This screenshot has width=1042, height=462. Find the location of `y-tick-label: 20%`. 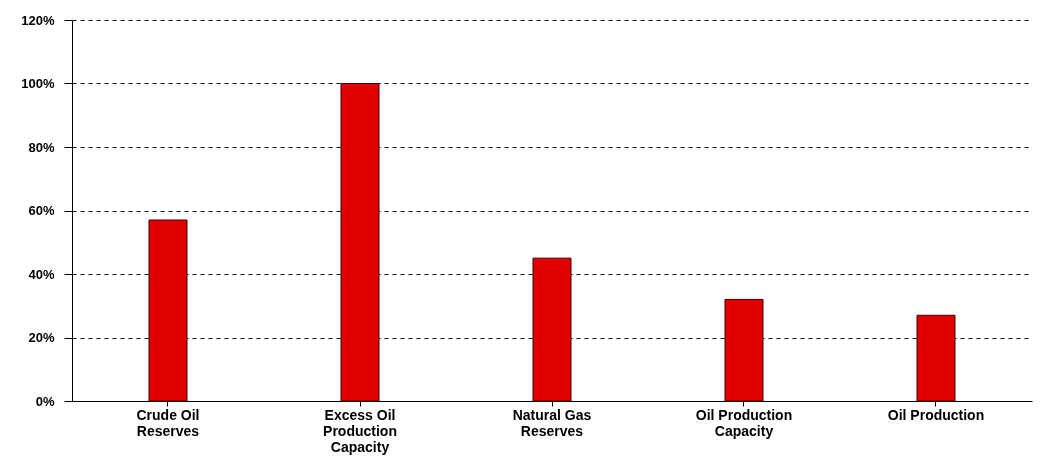

y-tick-label: 20% is located at coordinates (41, 337).